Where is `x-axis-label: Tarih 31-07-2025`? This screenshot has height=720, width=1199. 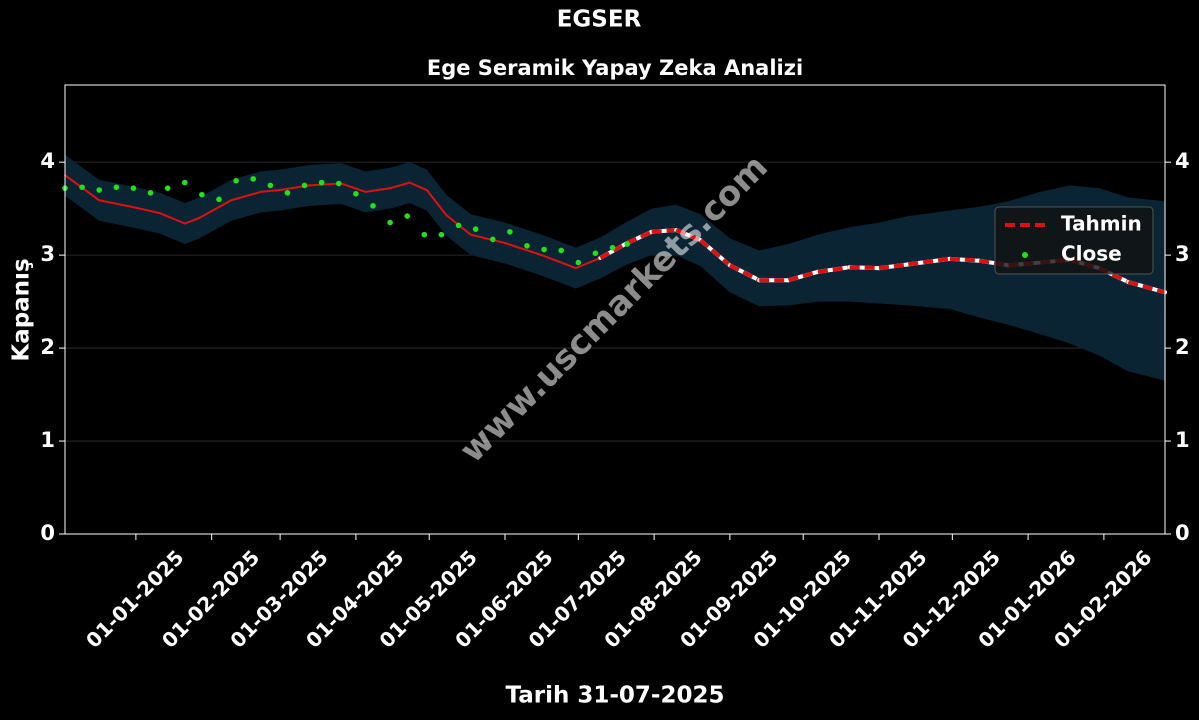 x-axis-label: Tarih 31-07-2025 is located at coordinates (615, 696).